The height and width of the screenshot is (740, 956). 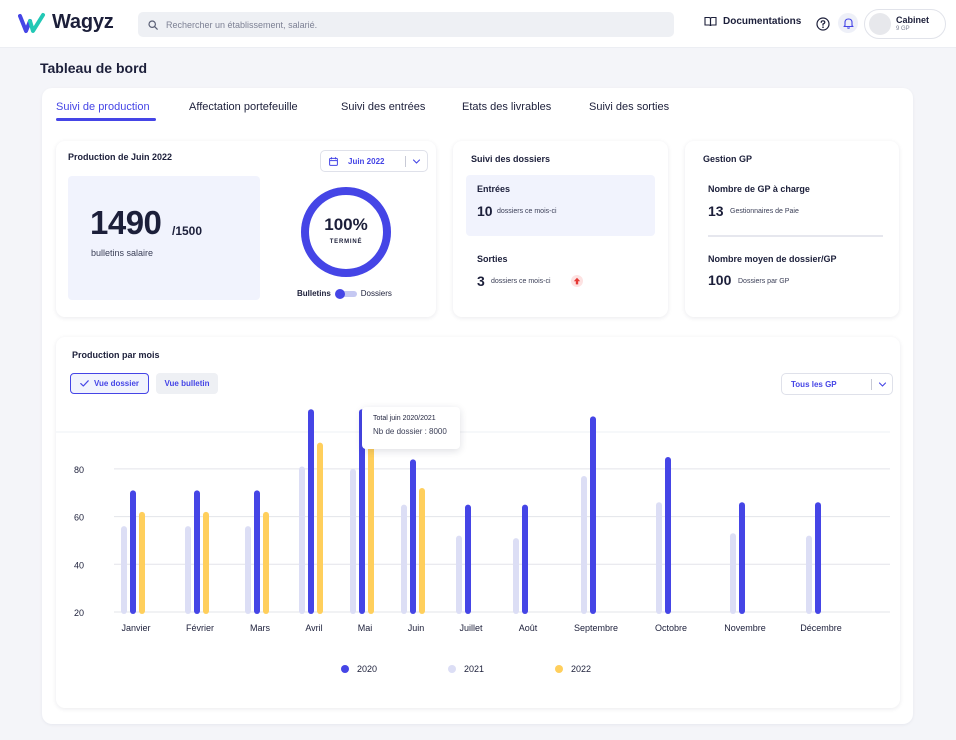 I want to click on sorties-sub: dossiers ce mois-ci, so click(x=521, y=281).